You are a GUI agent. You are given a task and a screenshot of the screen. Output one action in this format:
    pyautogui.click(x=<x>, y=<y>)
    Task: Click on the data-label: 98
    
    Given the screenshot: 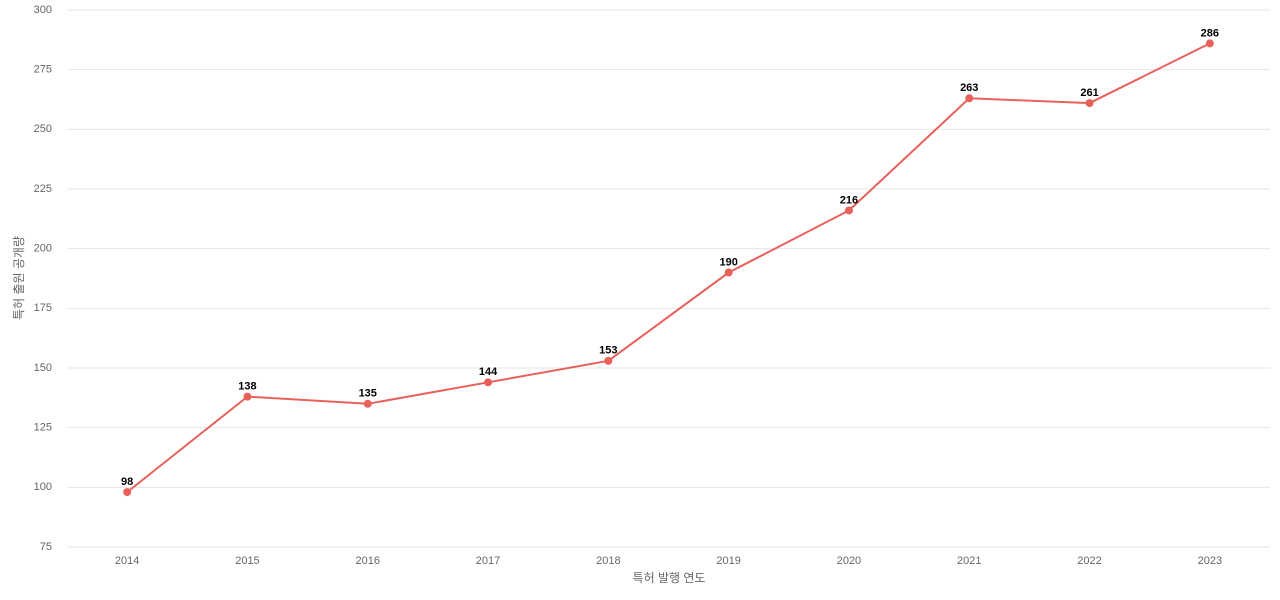 What is the action you would take?
    pyautogui.click(x=127, y=482)
    